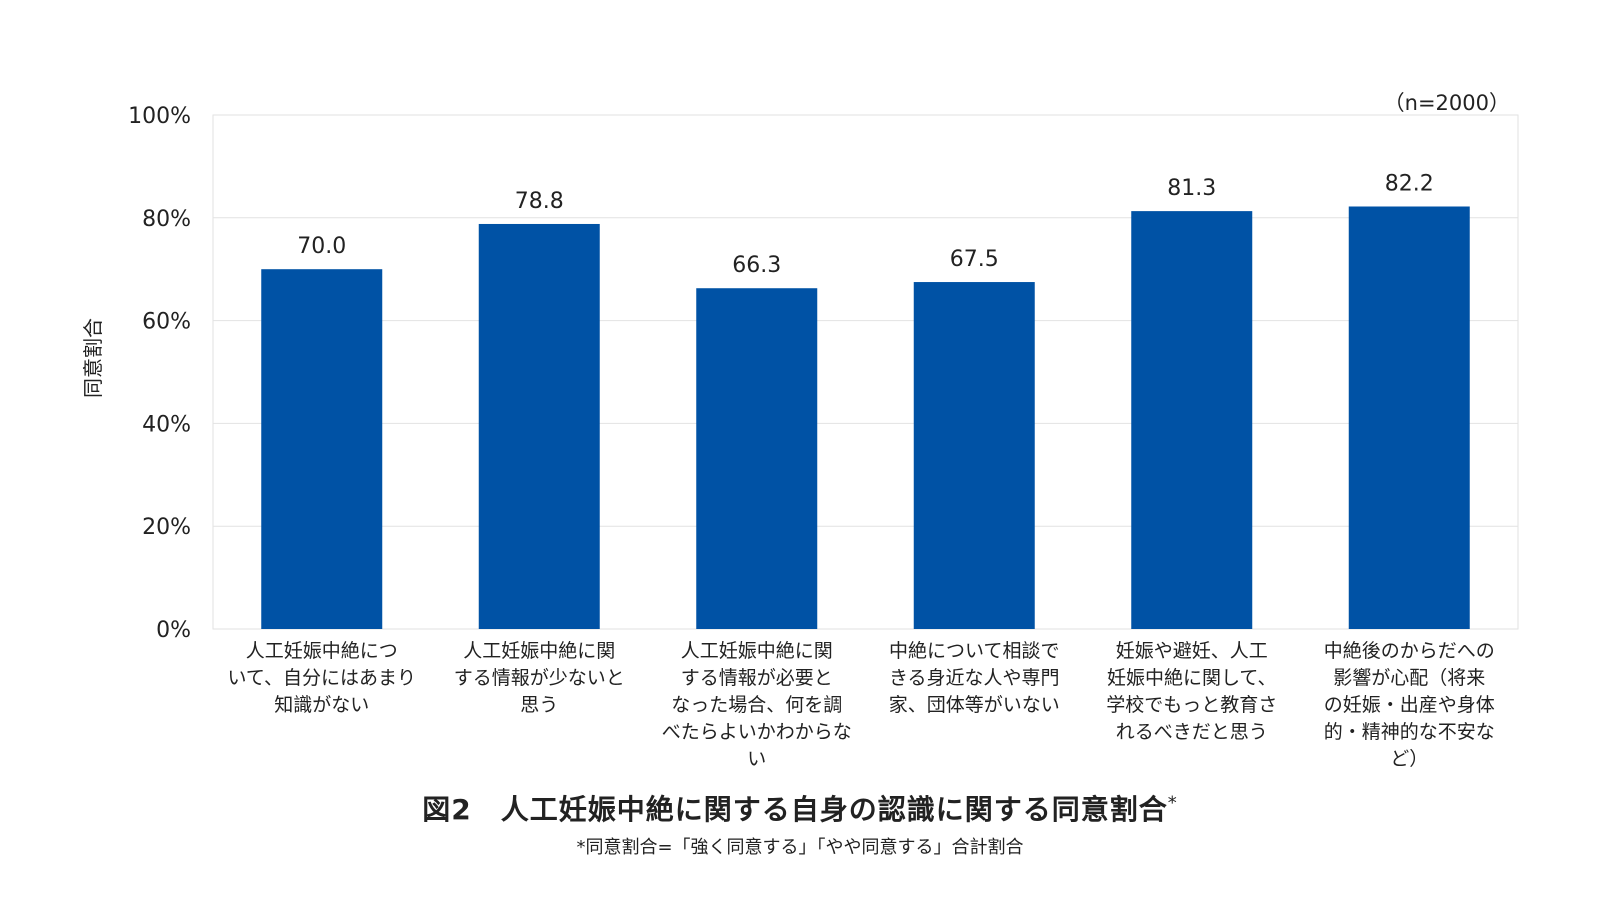 Image resolution: width=1600 pixels, height=900 pixels. I want to click on x-tick-label-line: なった場合、何を調, so click(757, 705).